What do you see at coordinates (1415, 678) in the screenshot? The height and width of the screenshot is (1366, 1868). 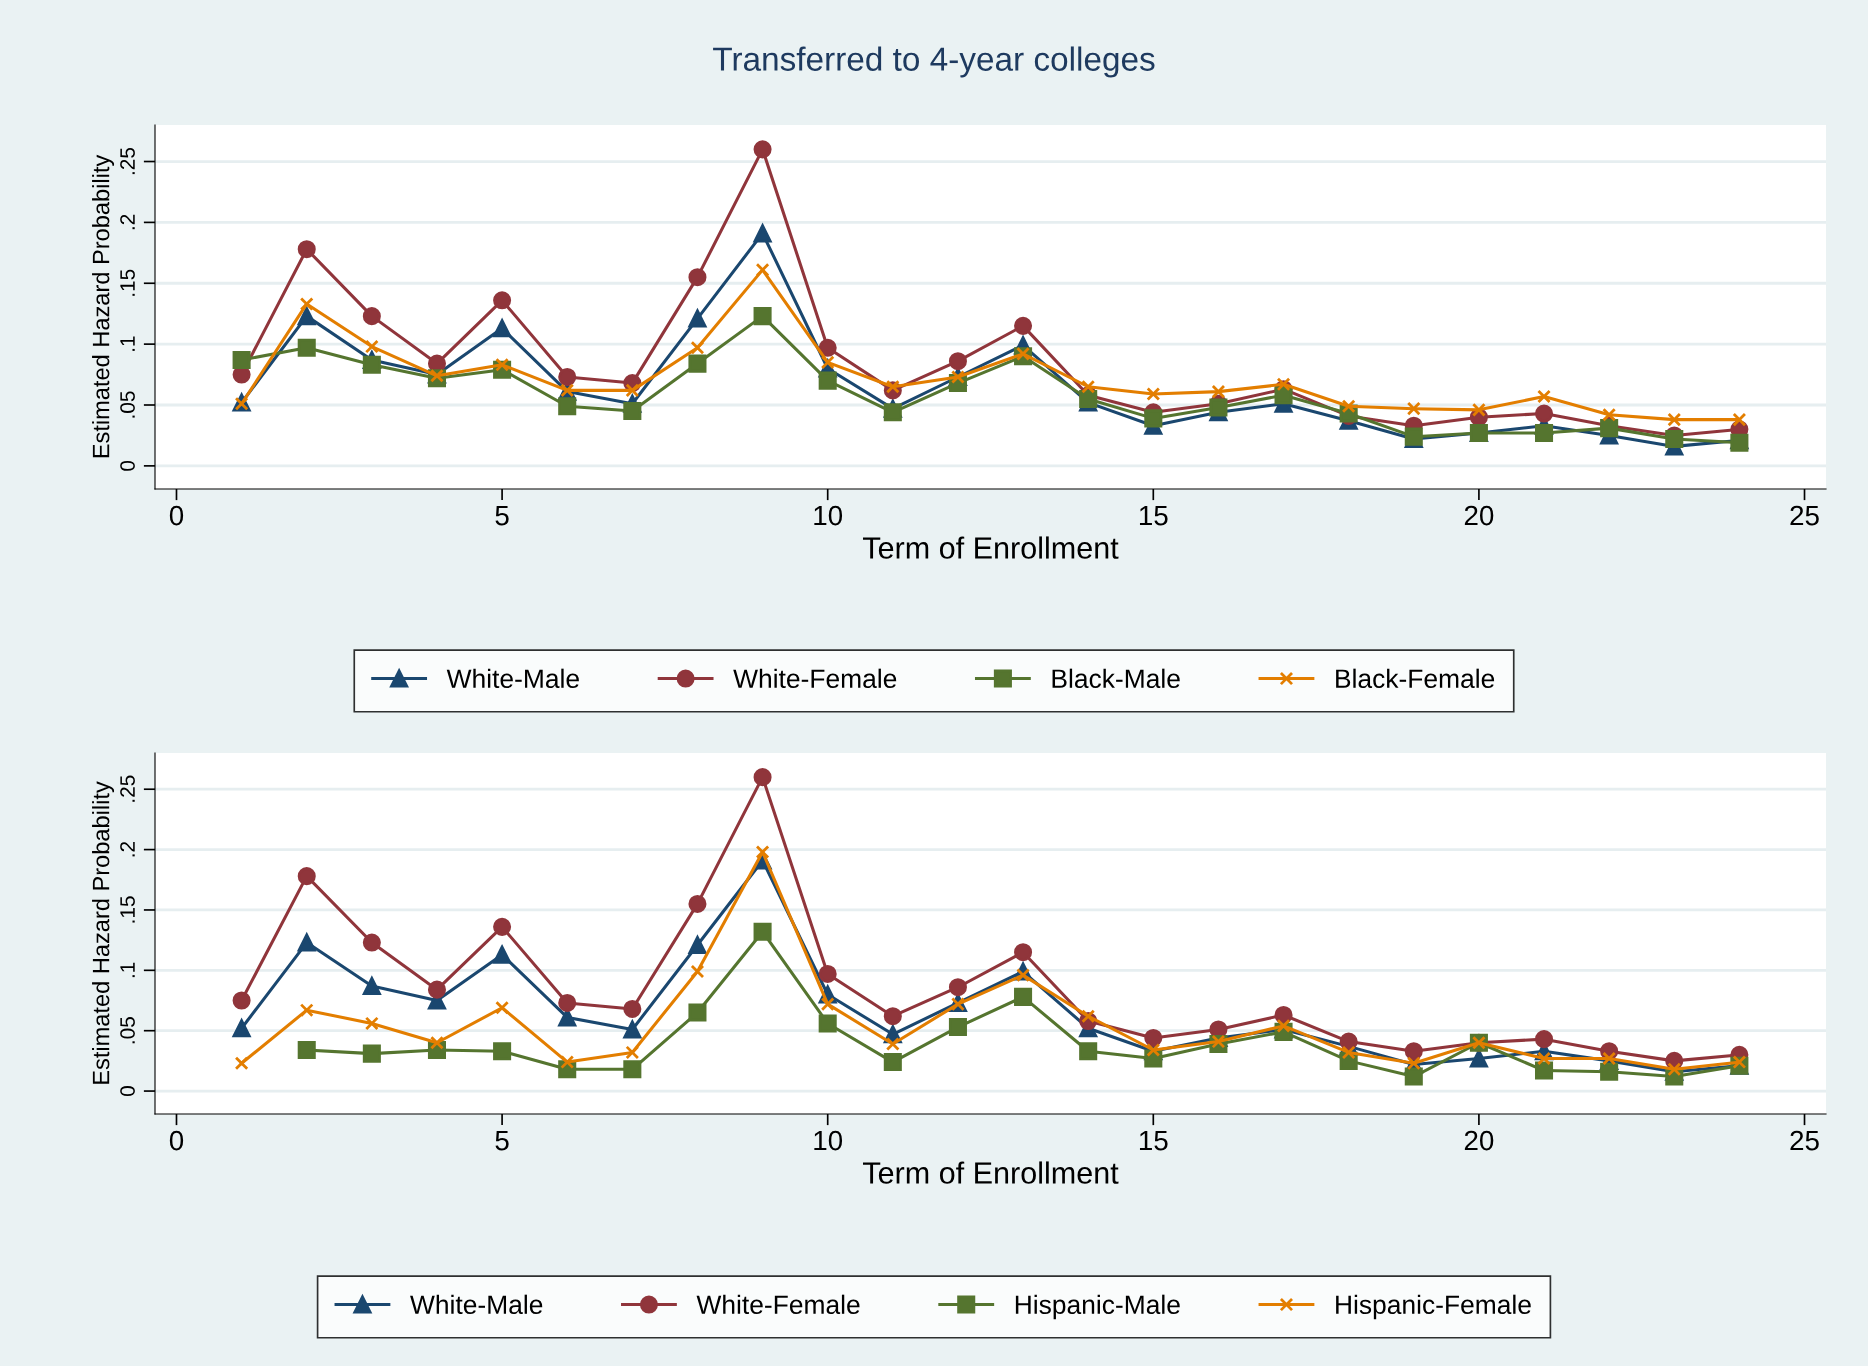 I see `legend-label: Black-Female` at bounding box center [1415, 678].